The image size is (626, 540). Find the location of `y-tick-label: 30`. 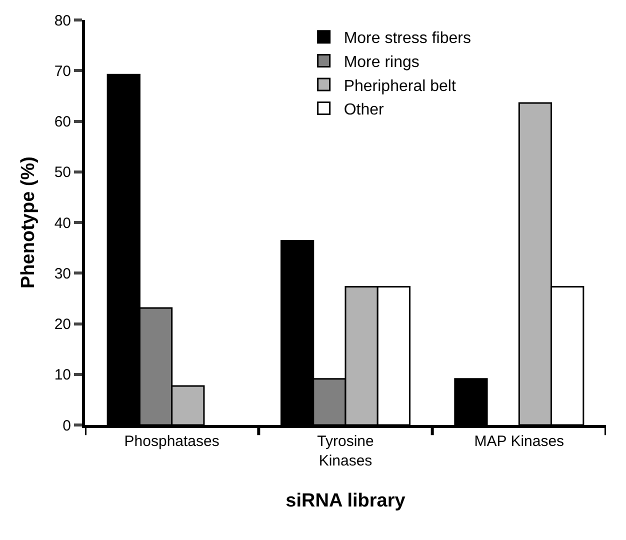

y-tick-label: 30 is located at coordinates (62, 273).